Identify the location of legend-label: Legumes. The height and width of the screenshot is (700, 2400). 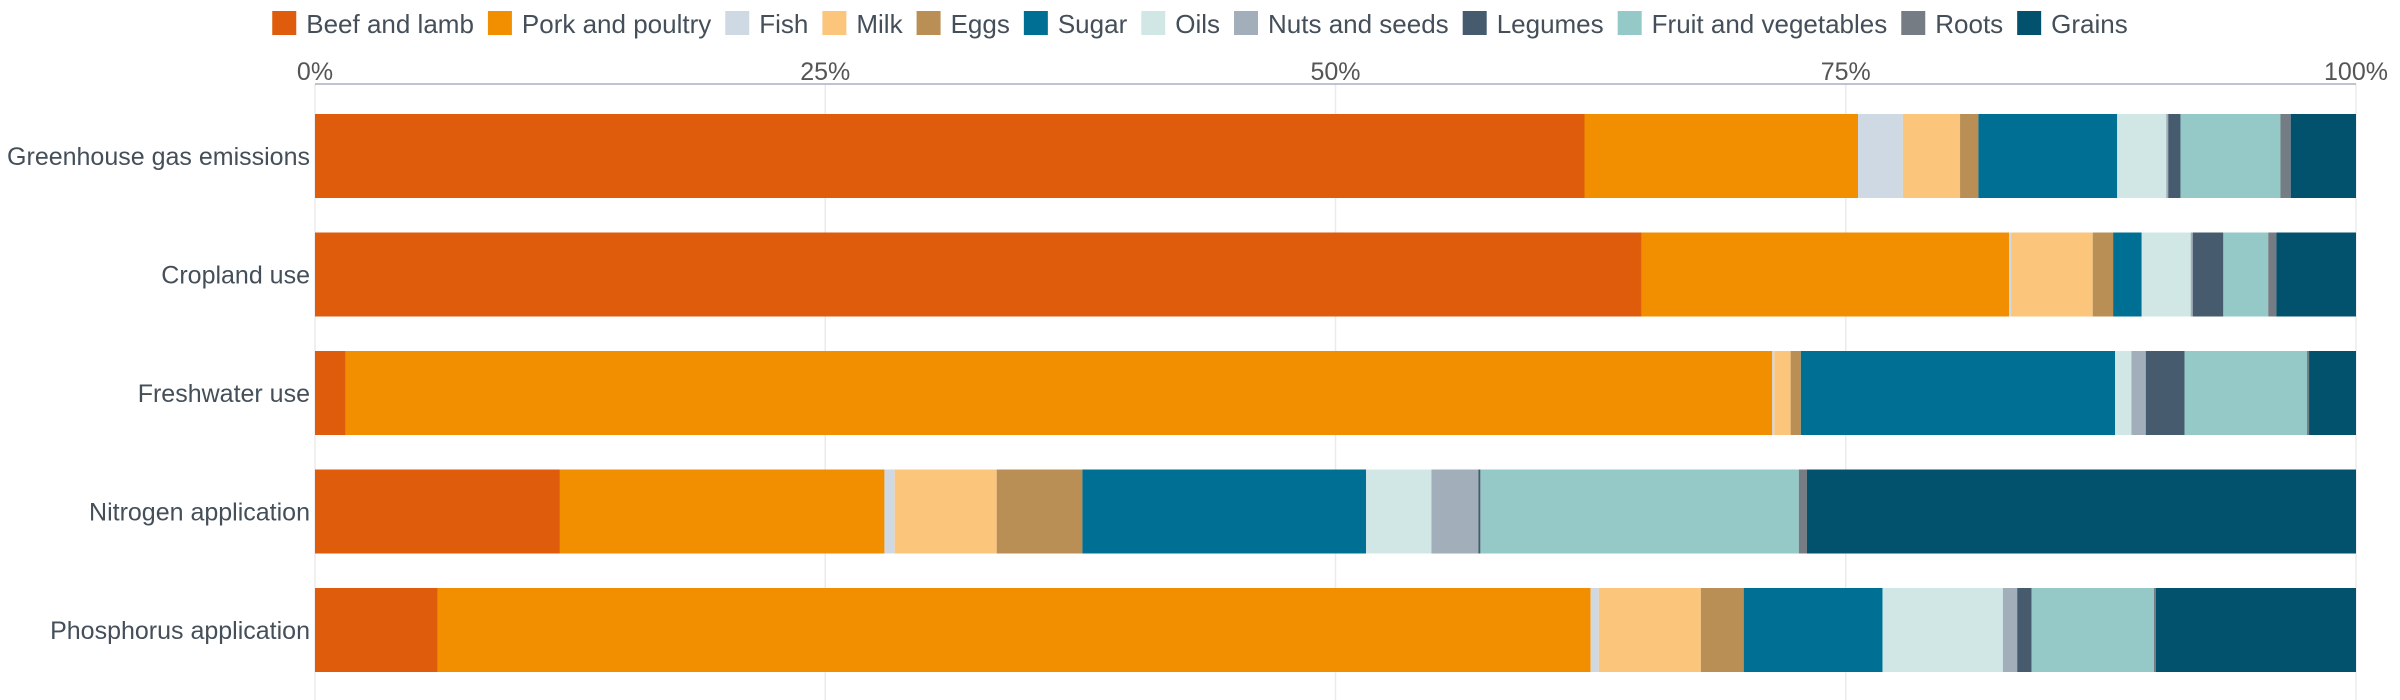
(1550, 24).